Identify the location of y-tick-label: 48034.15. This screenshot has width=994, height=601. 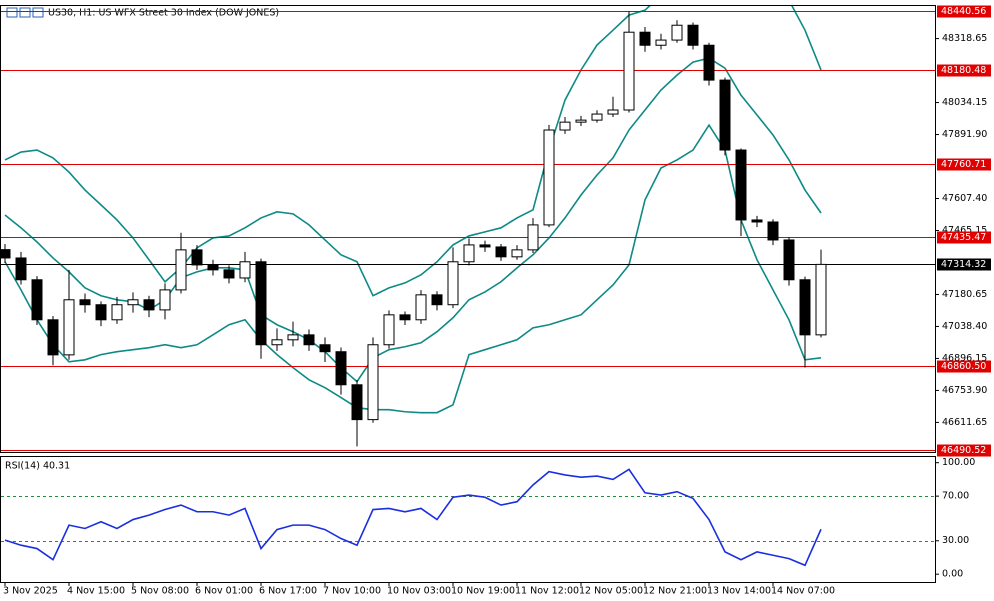
(964, 102).